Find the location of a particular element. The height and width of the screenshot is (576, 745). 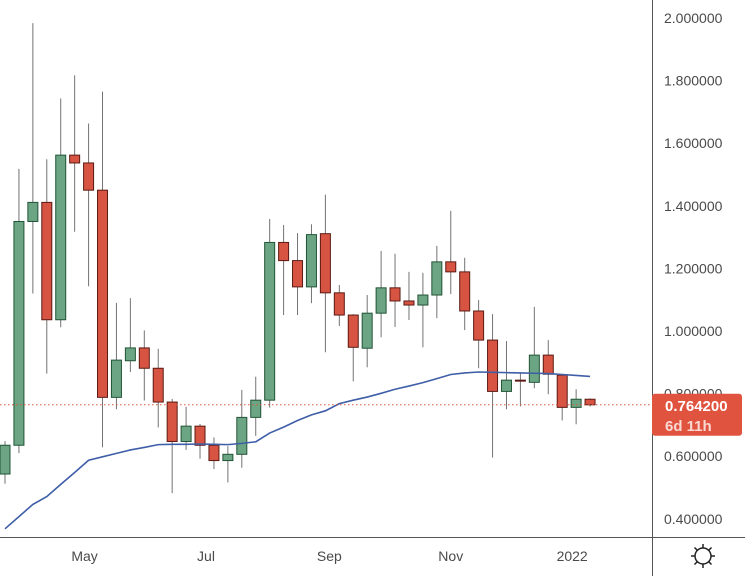

price-tick-label: 1.800000 is located at coordinates (693, 81).